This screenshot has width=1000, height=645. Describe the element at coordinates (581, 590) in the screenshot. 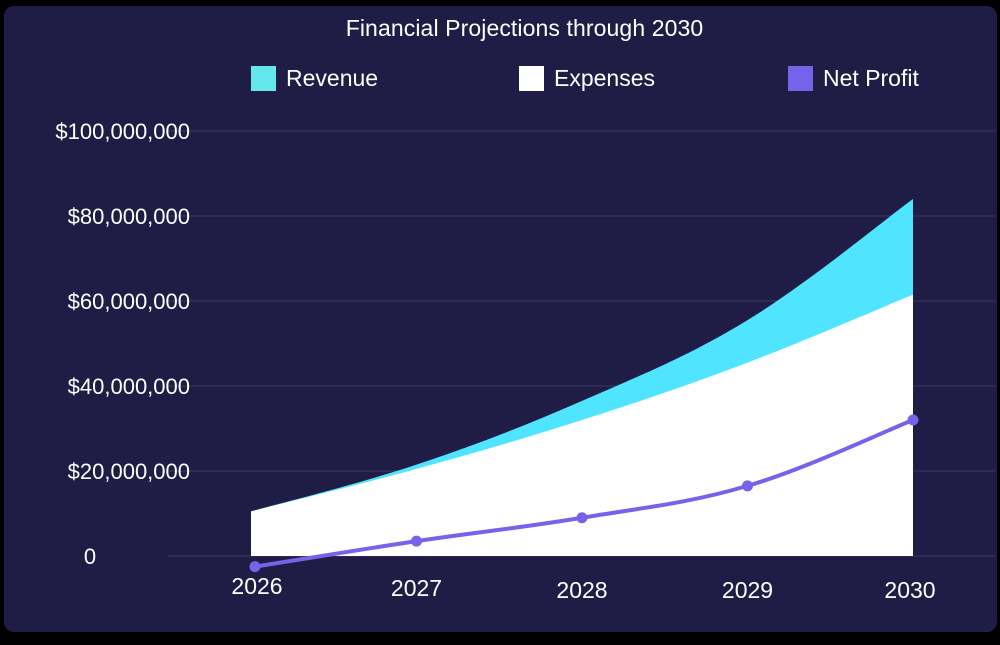

I see `x-tick-label-2028: 2028` at that location.